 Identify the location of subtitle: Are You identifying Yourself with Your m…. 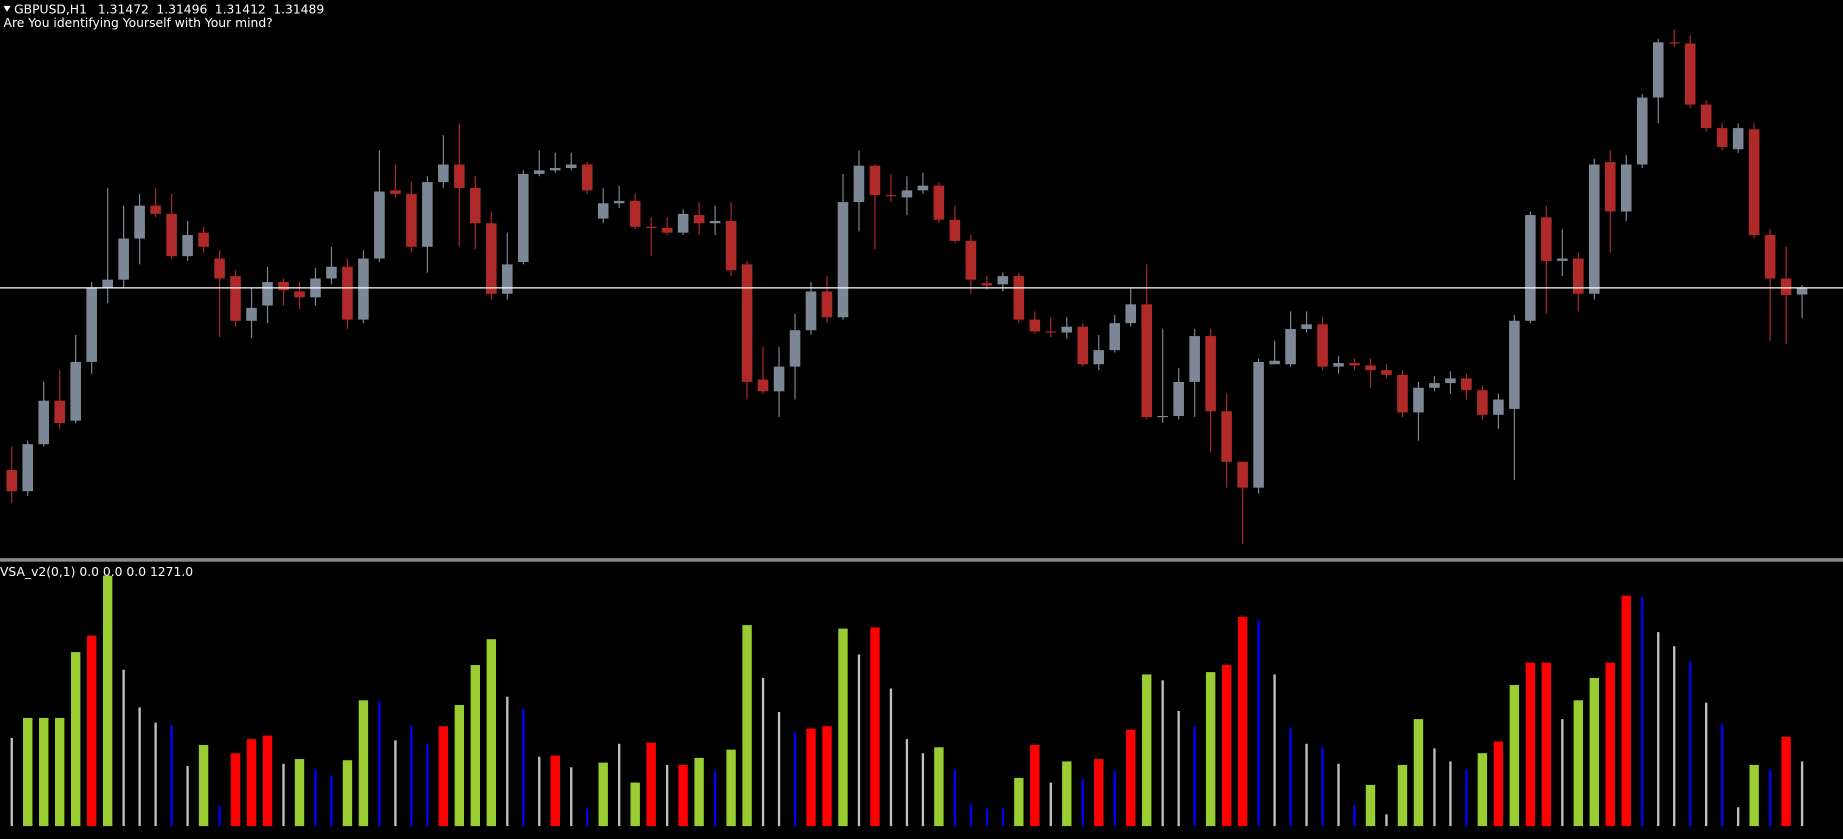
(138, 23).